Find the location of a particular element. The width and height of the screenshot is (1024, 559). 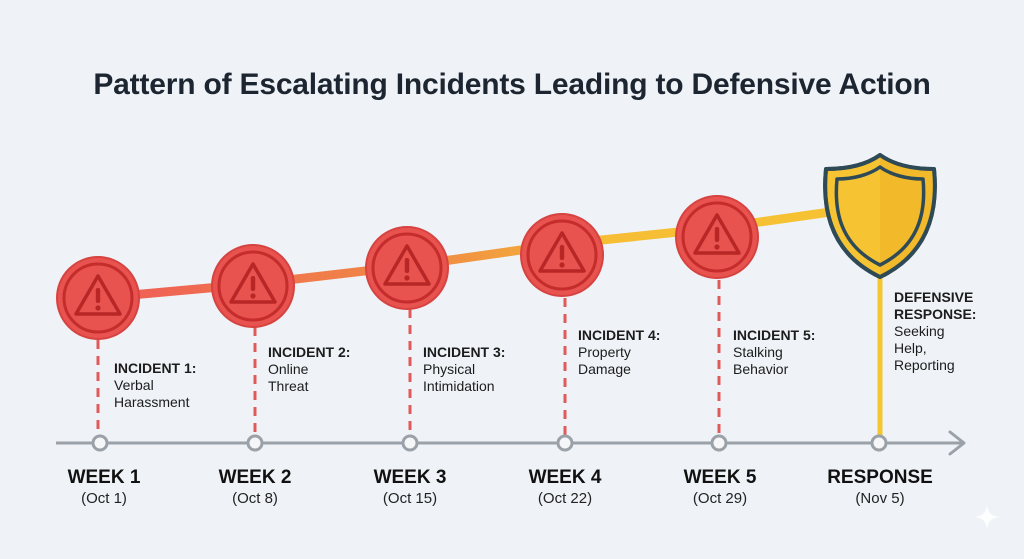

sparkle-icon is located at coordinates (987, 517).